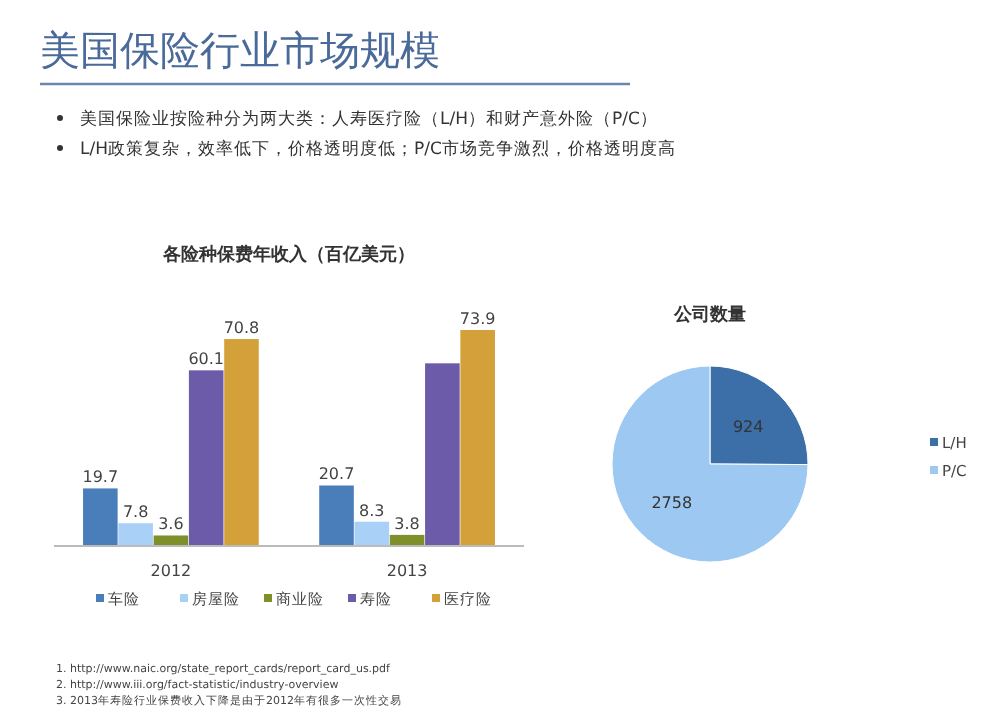 The height and width of the screenshot is (724, 1000). What do you see at coordinates (477, 319) in the screenshot?
I see `data-label: 73.9` at bounding box center [477, 319].